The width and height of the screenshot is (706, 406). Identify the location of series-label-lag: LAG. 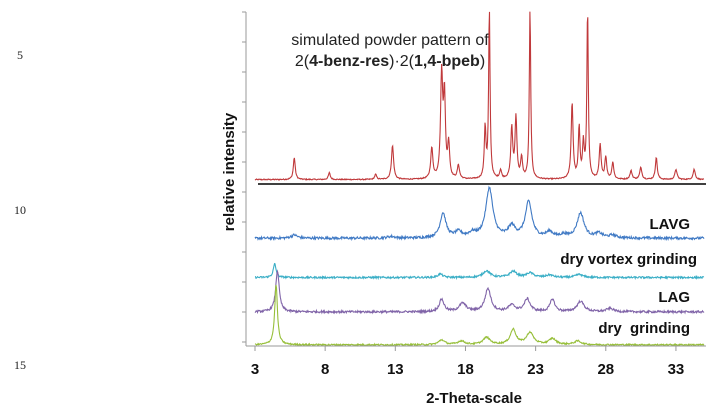
(674, 297).